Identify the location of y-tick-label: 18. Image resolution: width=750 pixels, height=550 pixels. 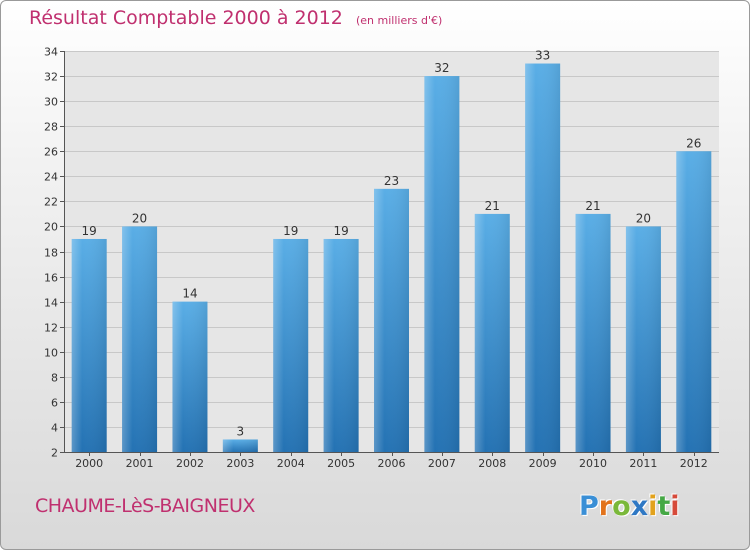
(51, 253).